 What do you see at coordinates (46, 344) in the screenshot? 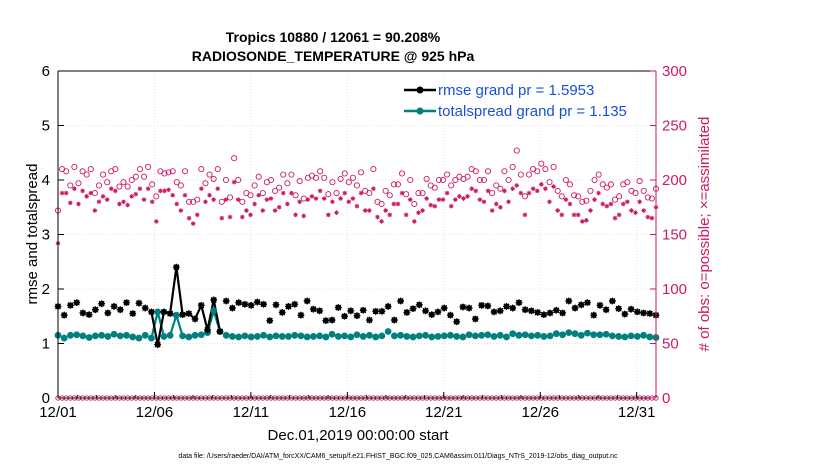
I see `y-tick-label: 1` at bounding box center [46, 344].